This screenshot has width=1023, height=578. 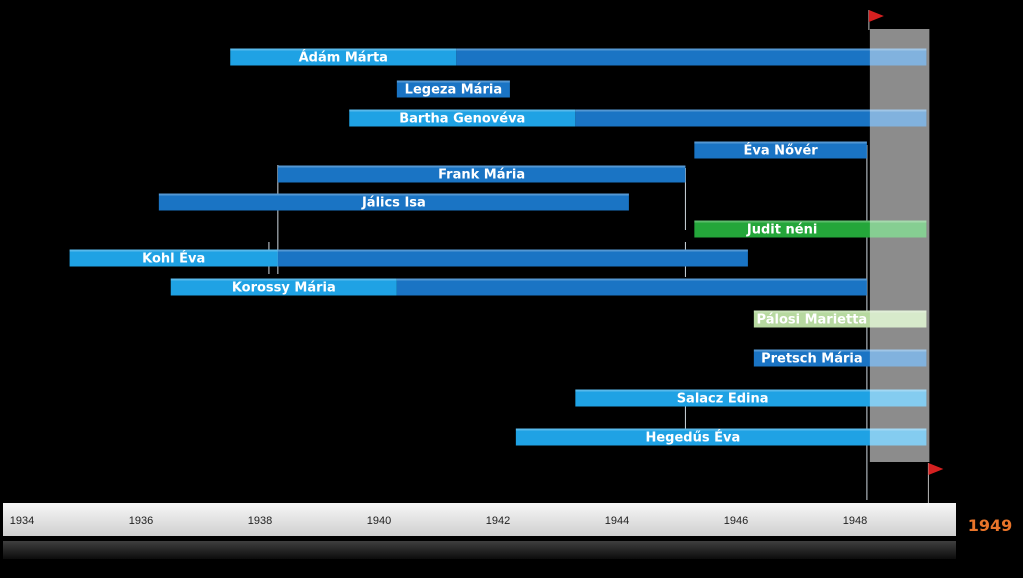 What do you see at coordinates (479, 550) in the screenshot?
I see `time-axis-reflection` at bounding box center [479, 550].